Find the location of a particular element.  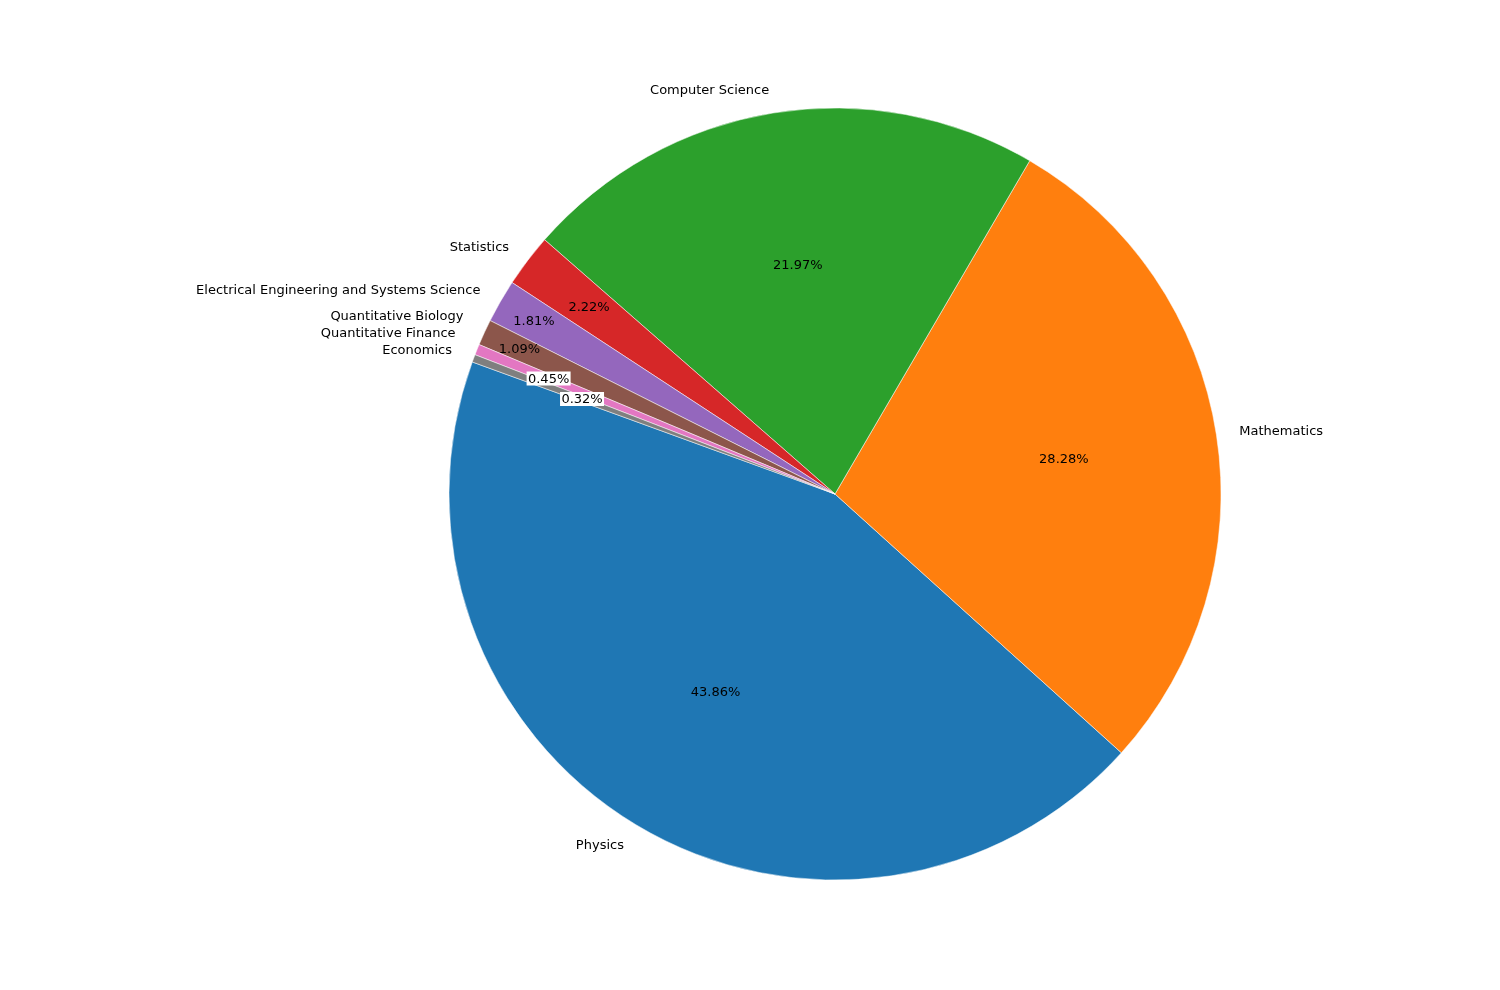

data-label: 0.32% is located at coordinates (582, 399).